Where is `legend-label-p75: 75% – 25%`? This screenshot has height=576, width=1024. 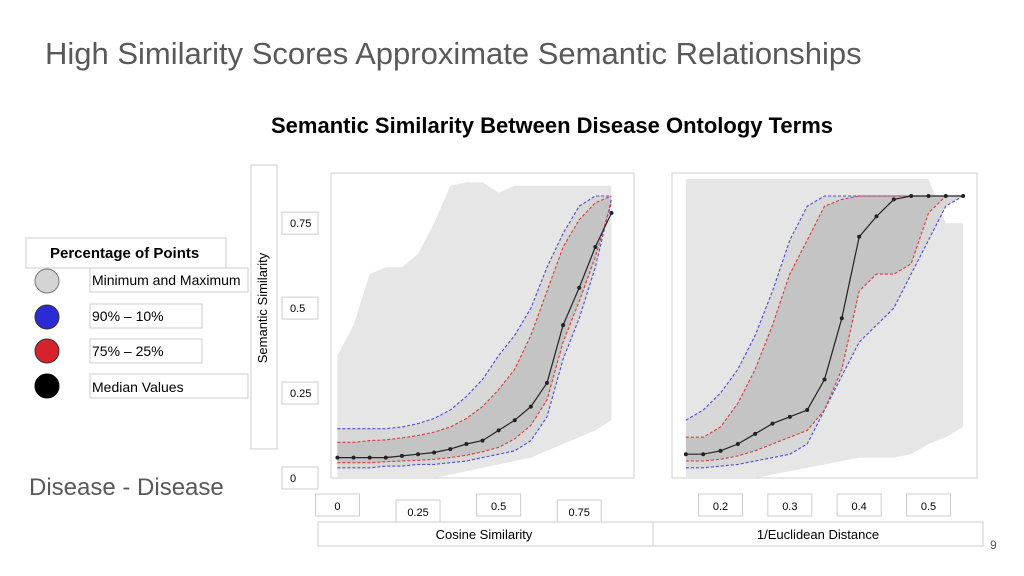 legend-label-p75: 75% – 25% is located at coordinates (128, 351).